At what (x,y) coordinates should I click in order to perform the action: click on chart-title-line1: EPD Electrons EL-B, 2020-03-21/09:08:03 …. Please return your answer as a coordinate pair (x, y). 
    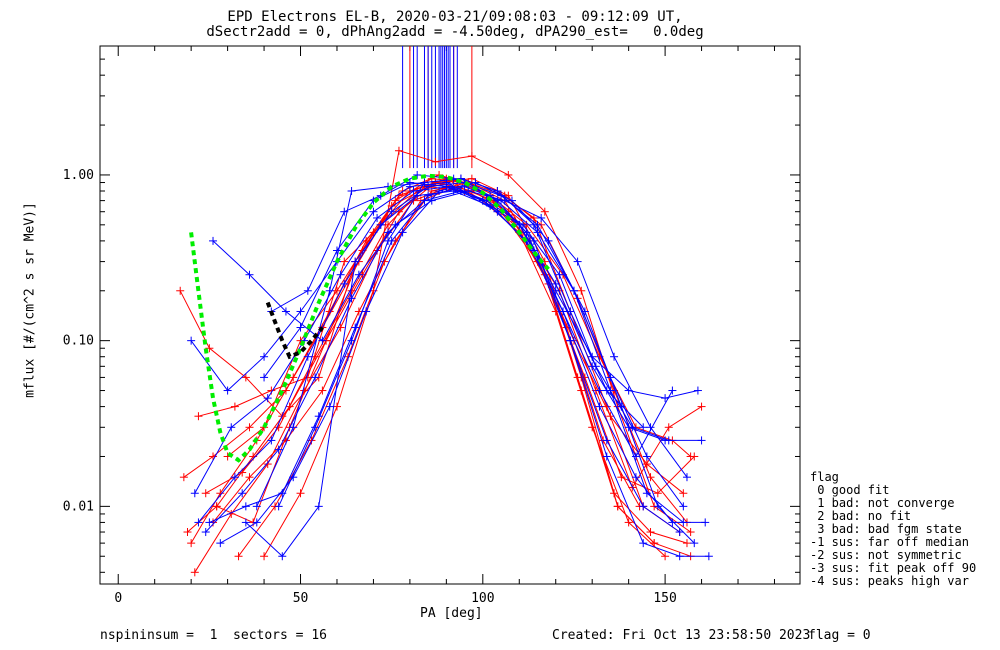
    Looking at the image, I should click on (455, 17).